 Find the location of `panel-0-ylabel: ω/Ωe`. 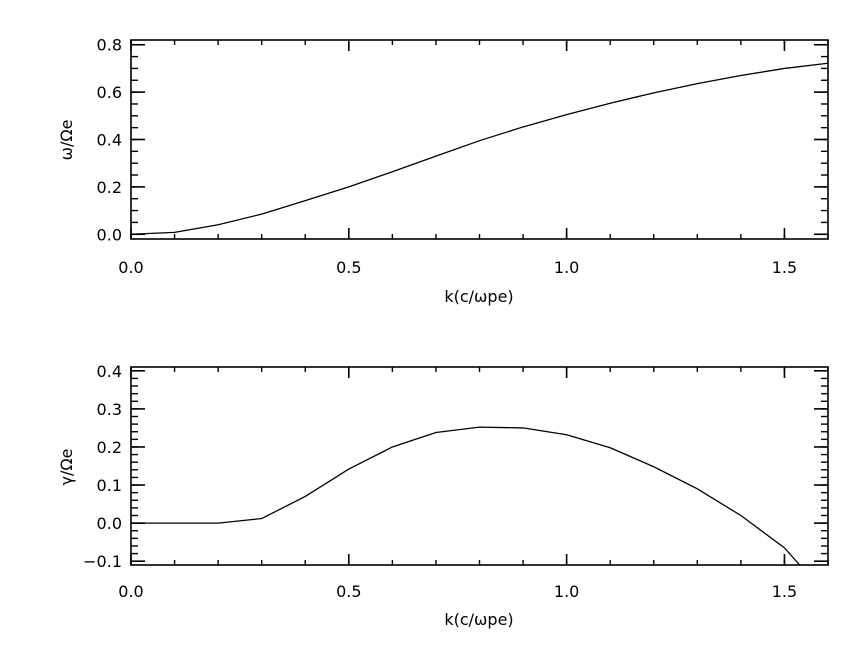

panel-0-ylabel: ω/Ωe is located at coordinates (66, 140).